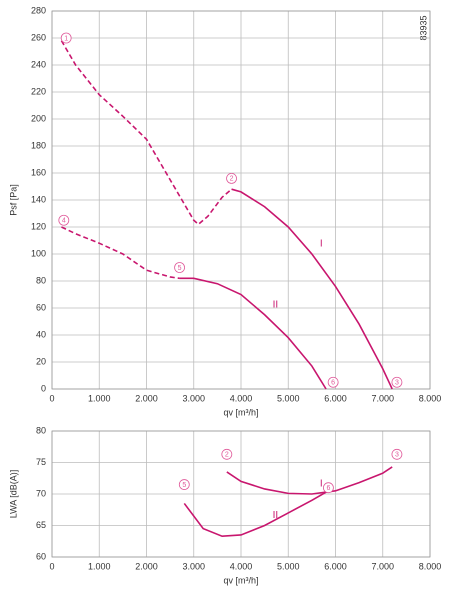 This screenshot has width=454, height=595. Describe the element at coordinates (41, 462) in the screenshot. I see `y-tick-label: 75` at that location.